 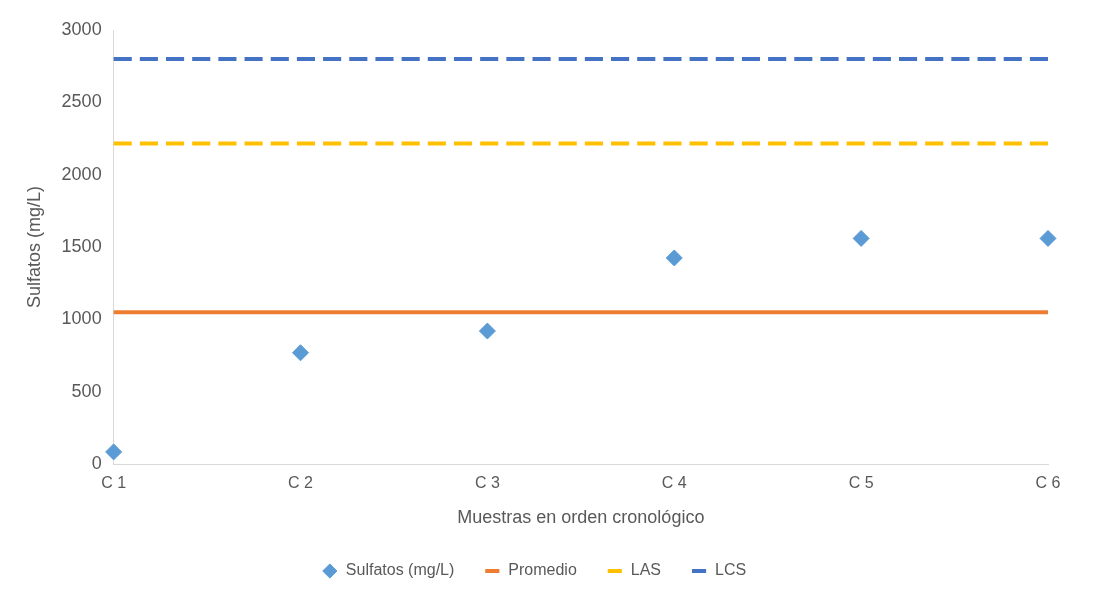 I want to click on y-tick-label: 1000, so click(x=81, y=318).